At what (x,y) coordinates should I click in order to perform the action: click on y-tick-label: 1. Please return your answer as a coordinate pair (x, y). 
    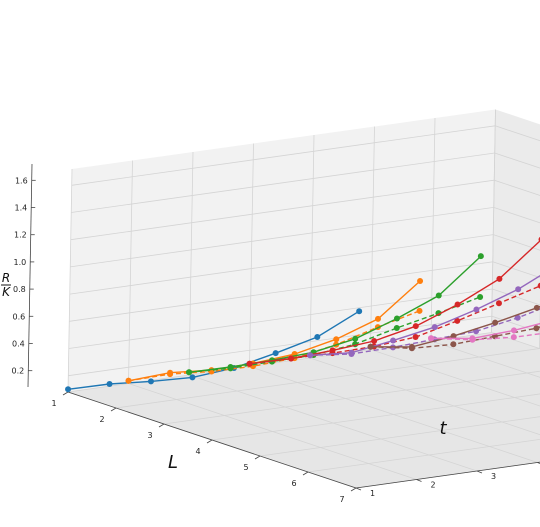
    Looking at the image, I should click on (372, 493).